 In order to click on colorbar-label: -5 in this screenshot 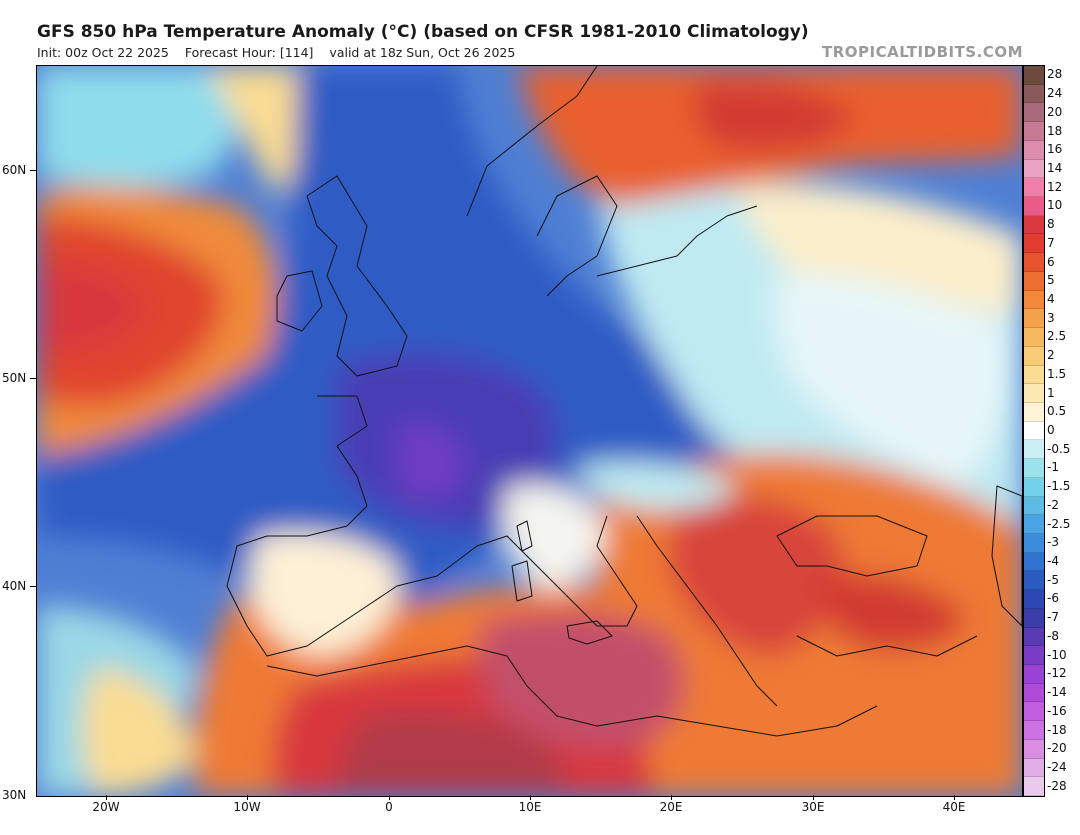, I will do `click(1053, 579)`.